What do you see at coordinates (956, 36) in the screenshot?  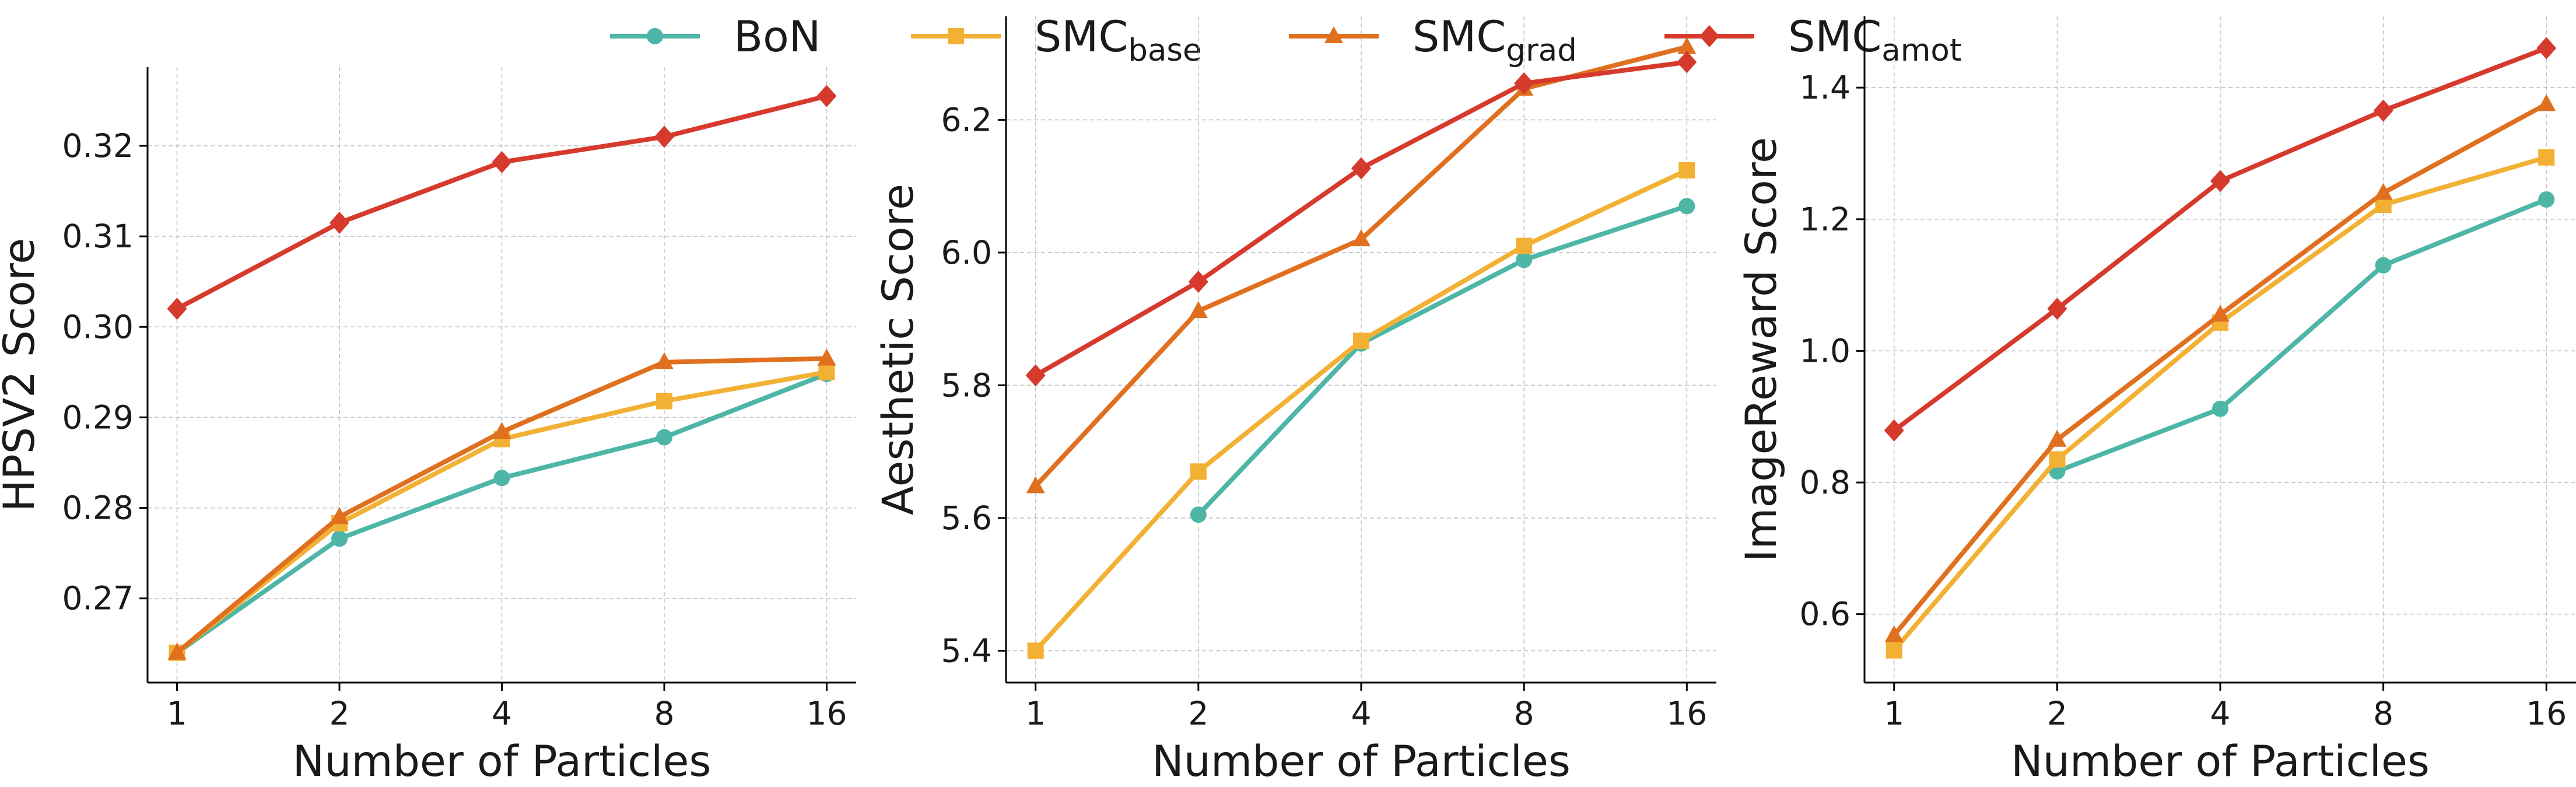 I see `legend-marker-square-icon` at bounding box center [956, 36].